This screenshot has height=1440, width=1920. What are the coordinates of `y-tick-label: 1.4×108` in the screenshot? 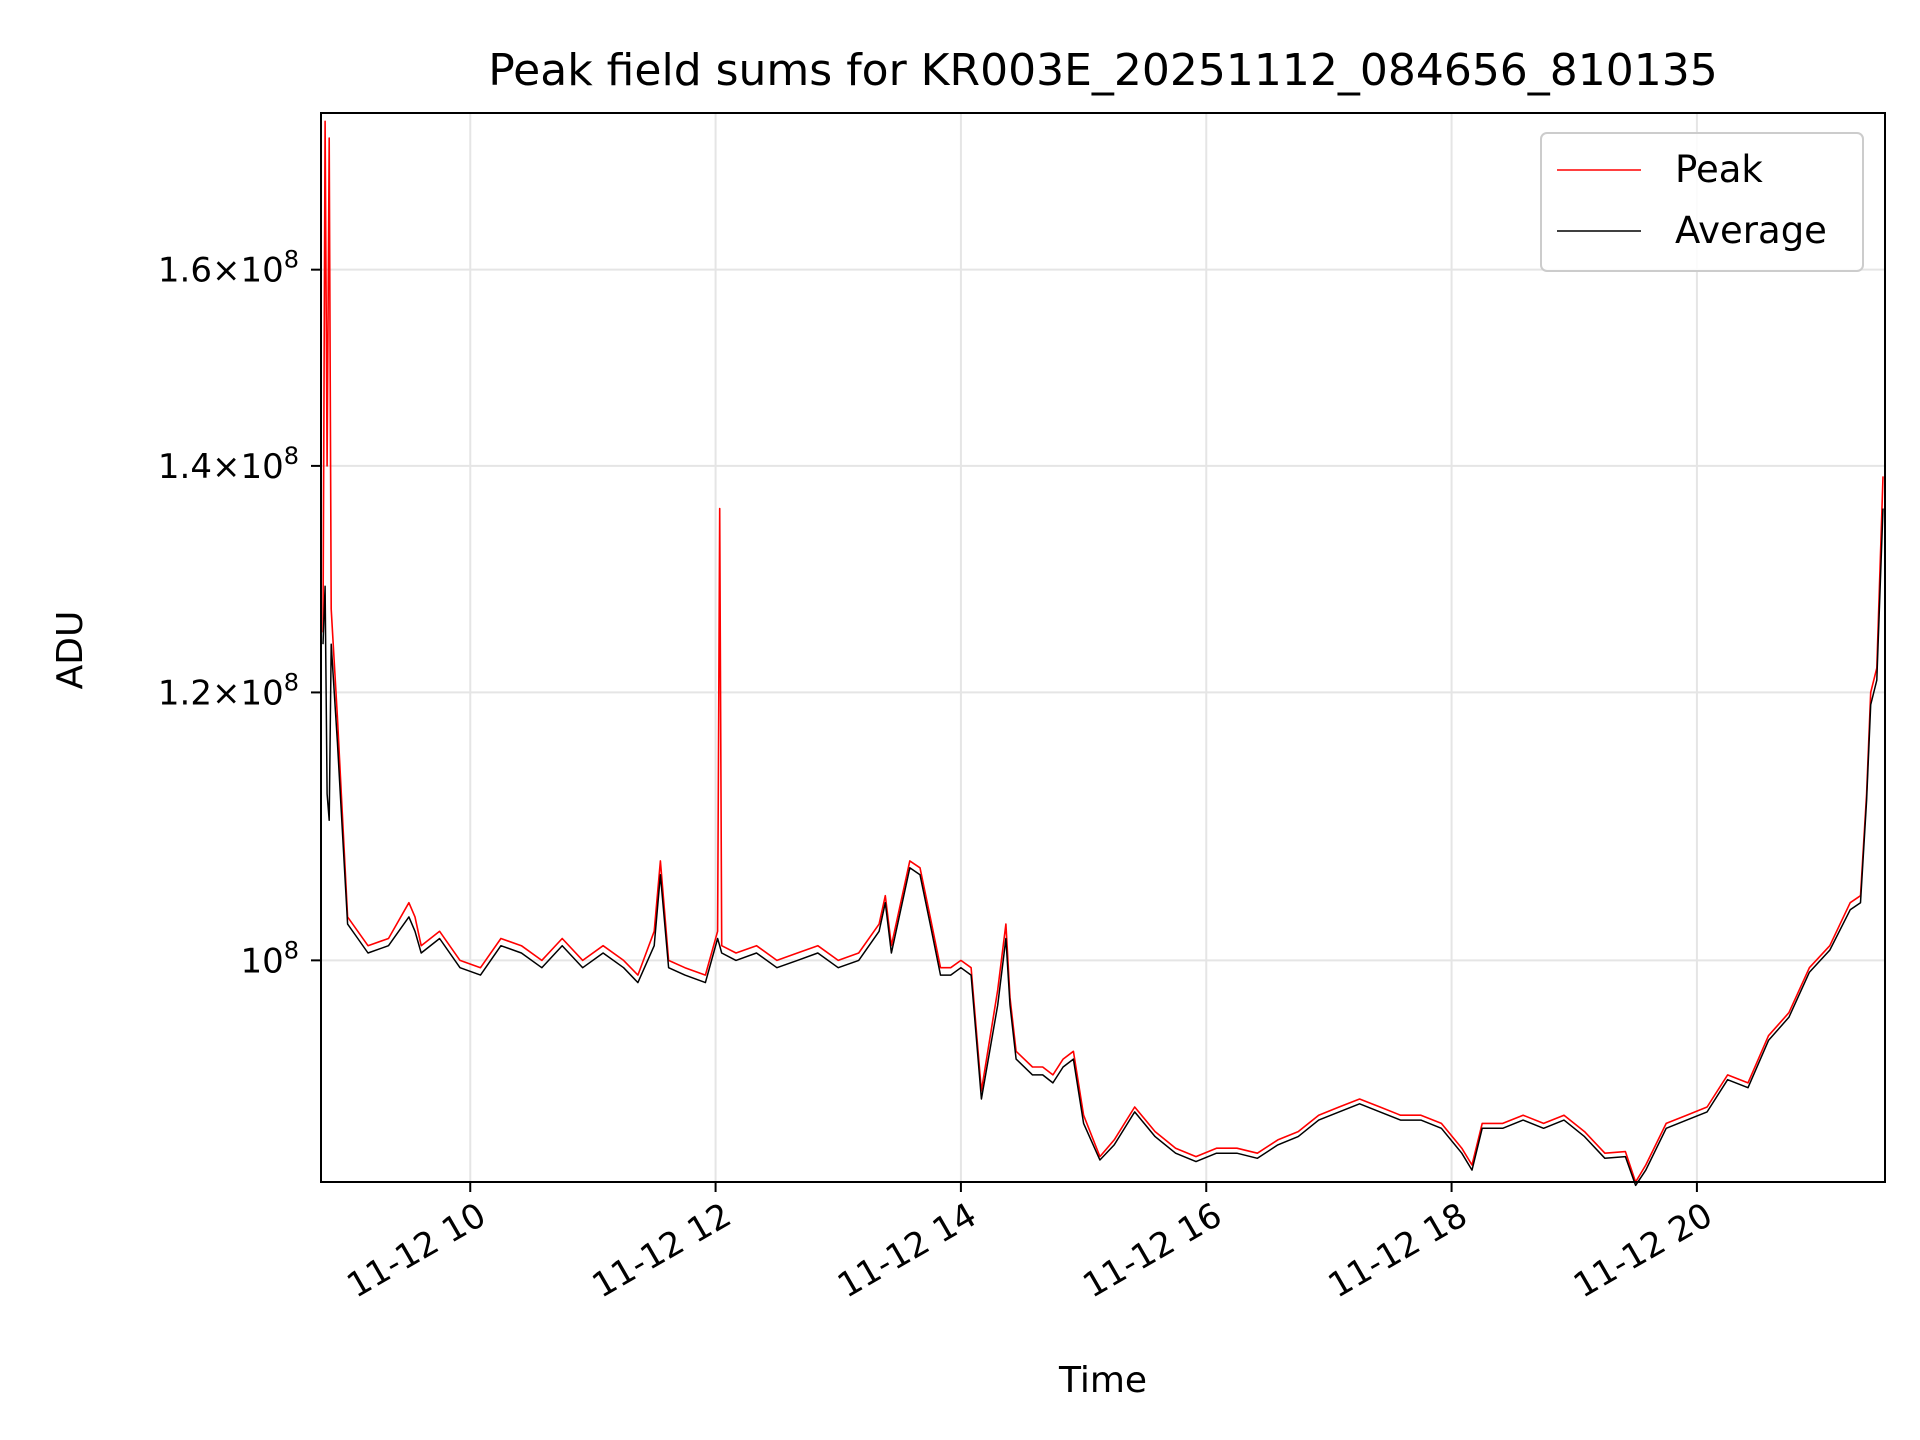 It's located at (228, 464).